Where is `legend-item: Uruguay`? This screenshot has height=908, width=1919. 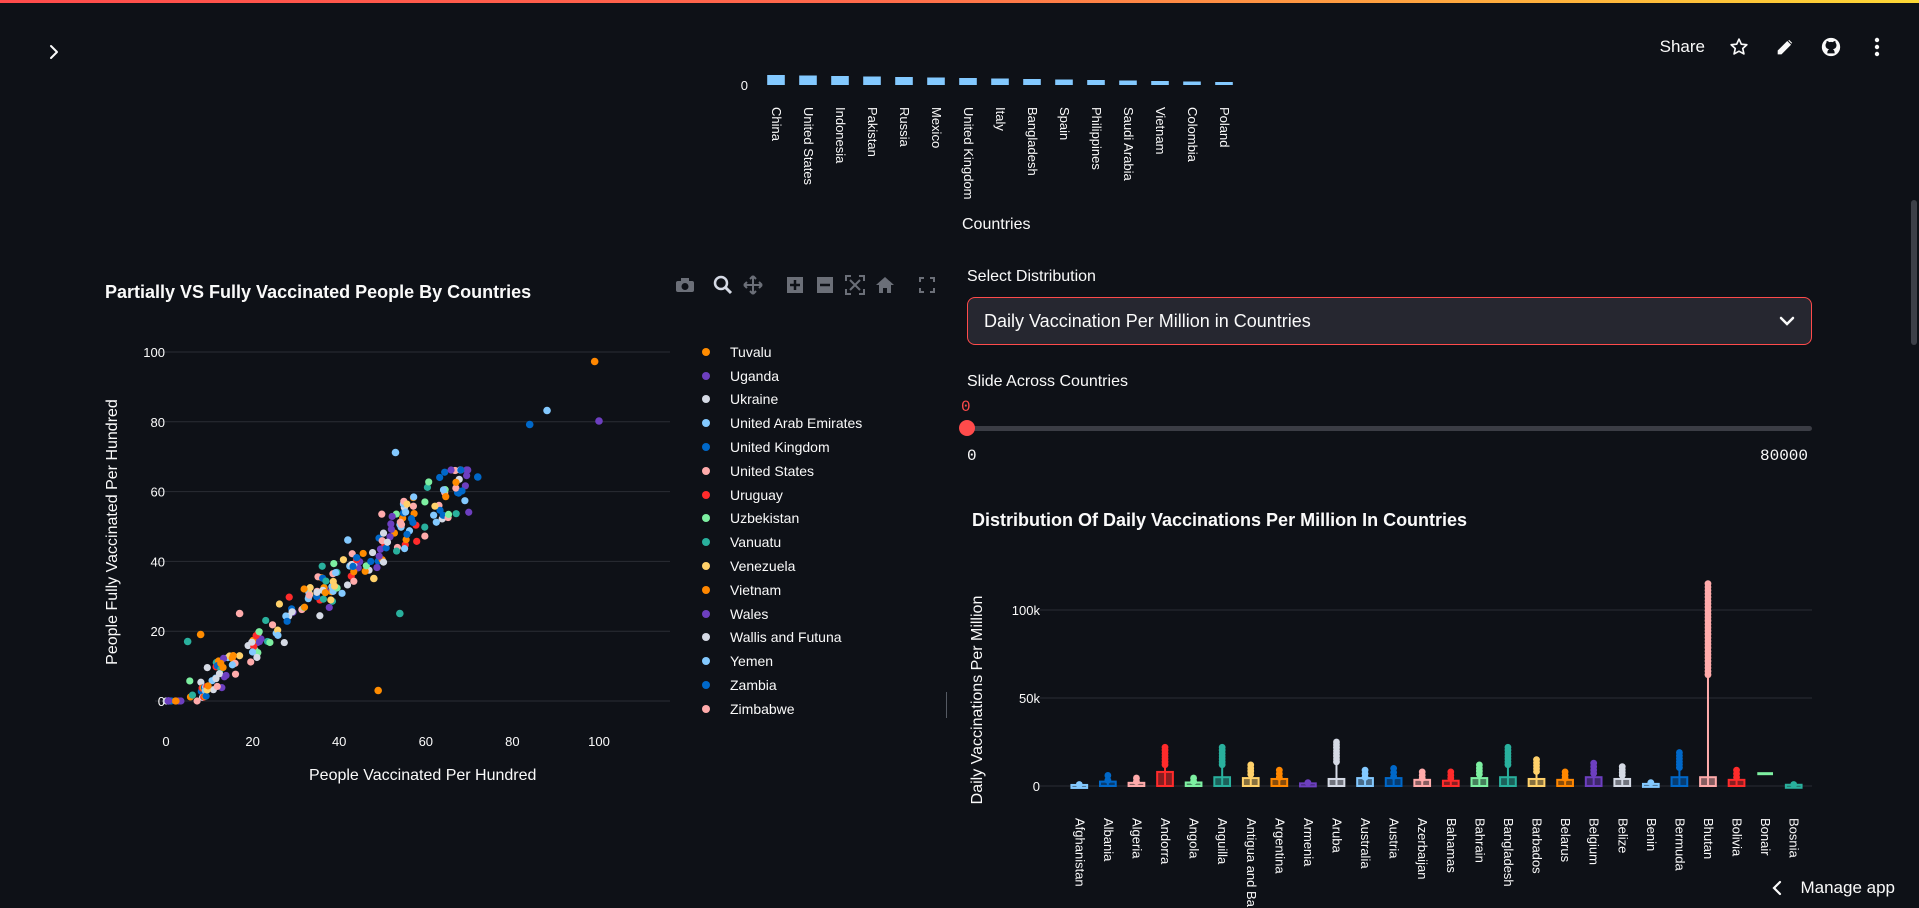
legend-item: Uruguay is located at coordinates (781, 495).